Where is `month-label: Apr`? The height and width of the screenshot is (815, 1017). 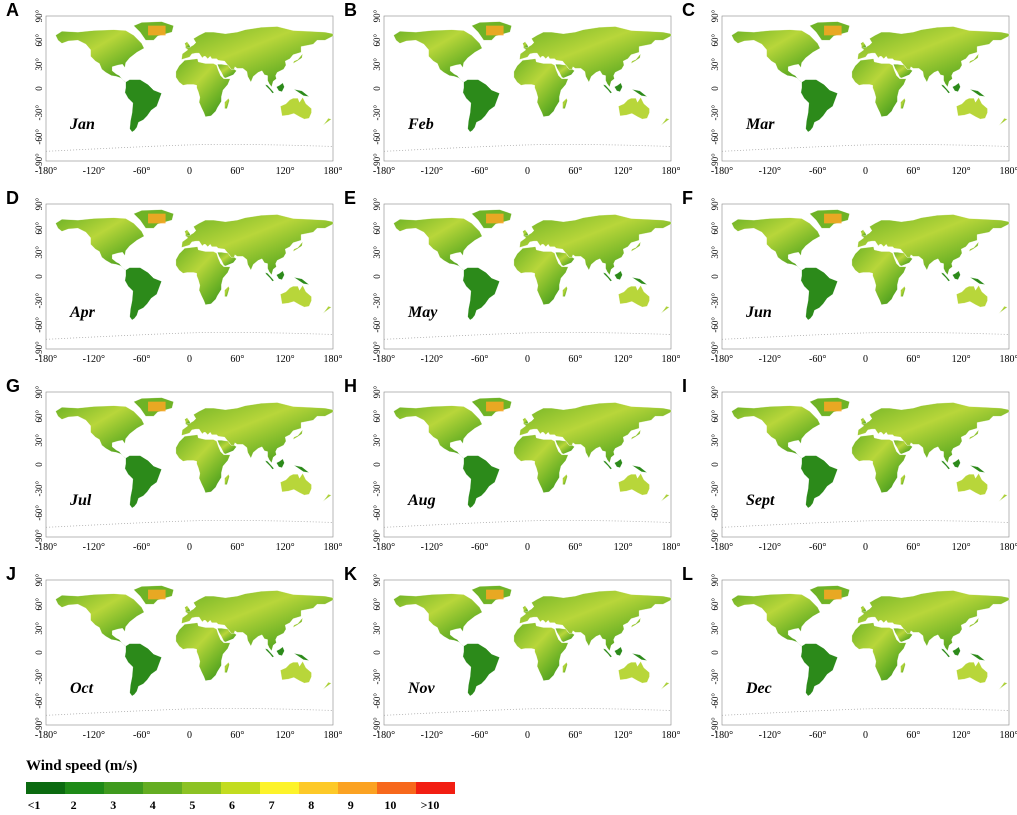
month-label: Apr is located at coordinates (82, 312).